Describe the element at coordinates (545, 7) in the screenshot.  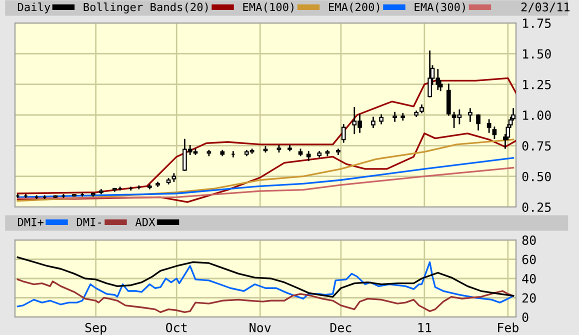
I see `text: 2/03/11` at that location.